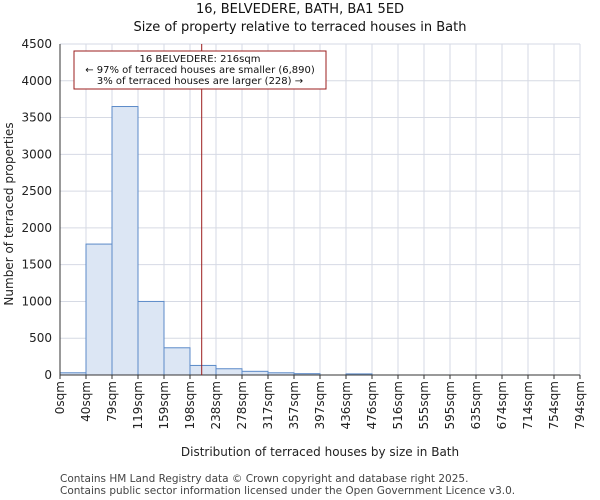 The image size is (600, 500). What do you see at coordinates (580, 405) in the screenshot?
I see `x-tick-label: 794sqm` at bounding box center [580, 405].